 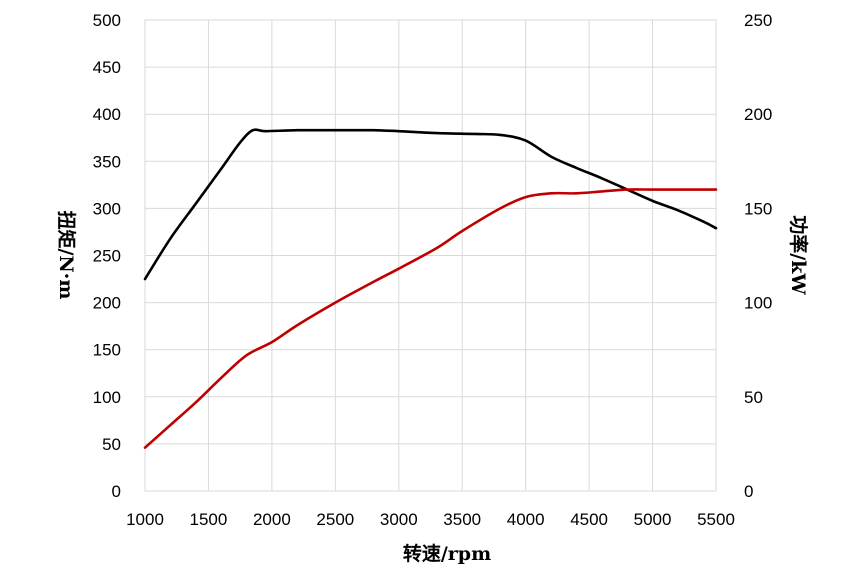 I want to click on y-right-tick-label: 100, so click(x=758, y=303).